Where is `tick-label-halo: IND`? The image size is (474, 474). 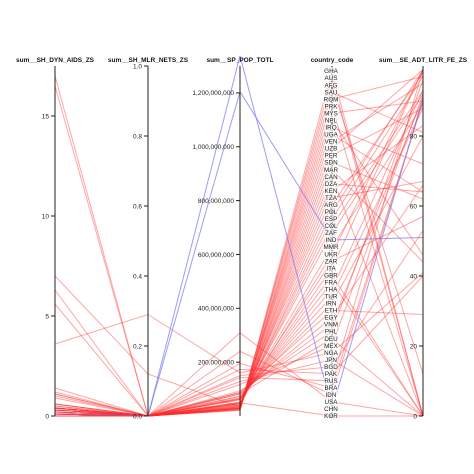 tick-label-halo: IND is located at coordinates (331, 240).